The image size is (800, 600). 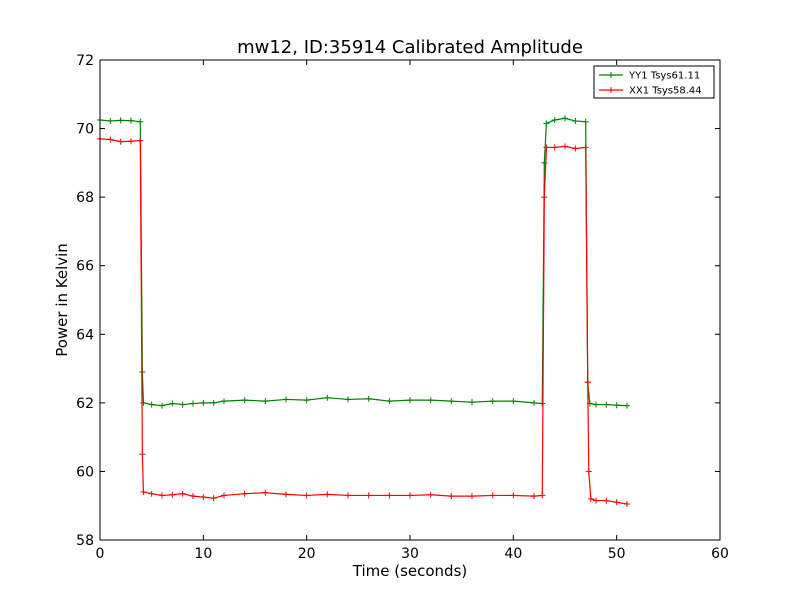 What do you see at coordinates (85, 472) in the screenshot?
I see `y-tick-label: 60` at bounding box center [85, 472].